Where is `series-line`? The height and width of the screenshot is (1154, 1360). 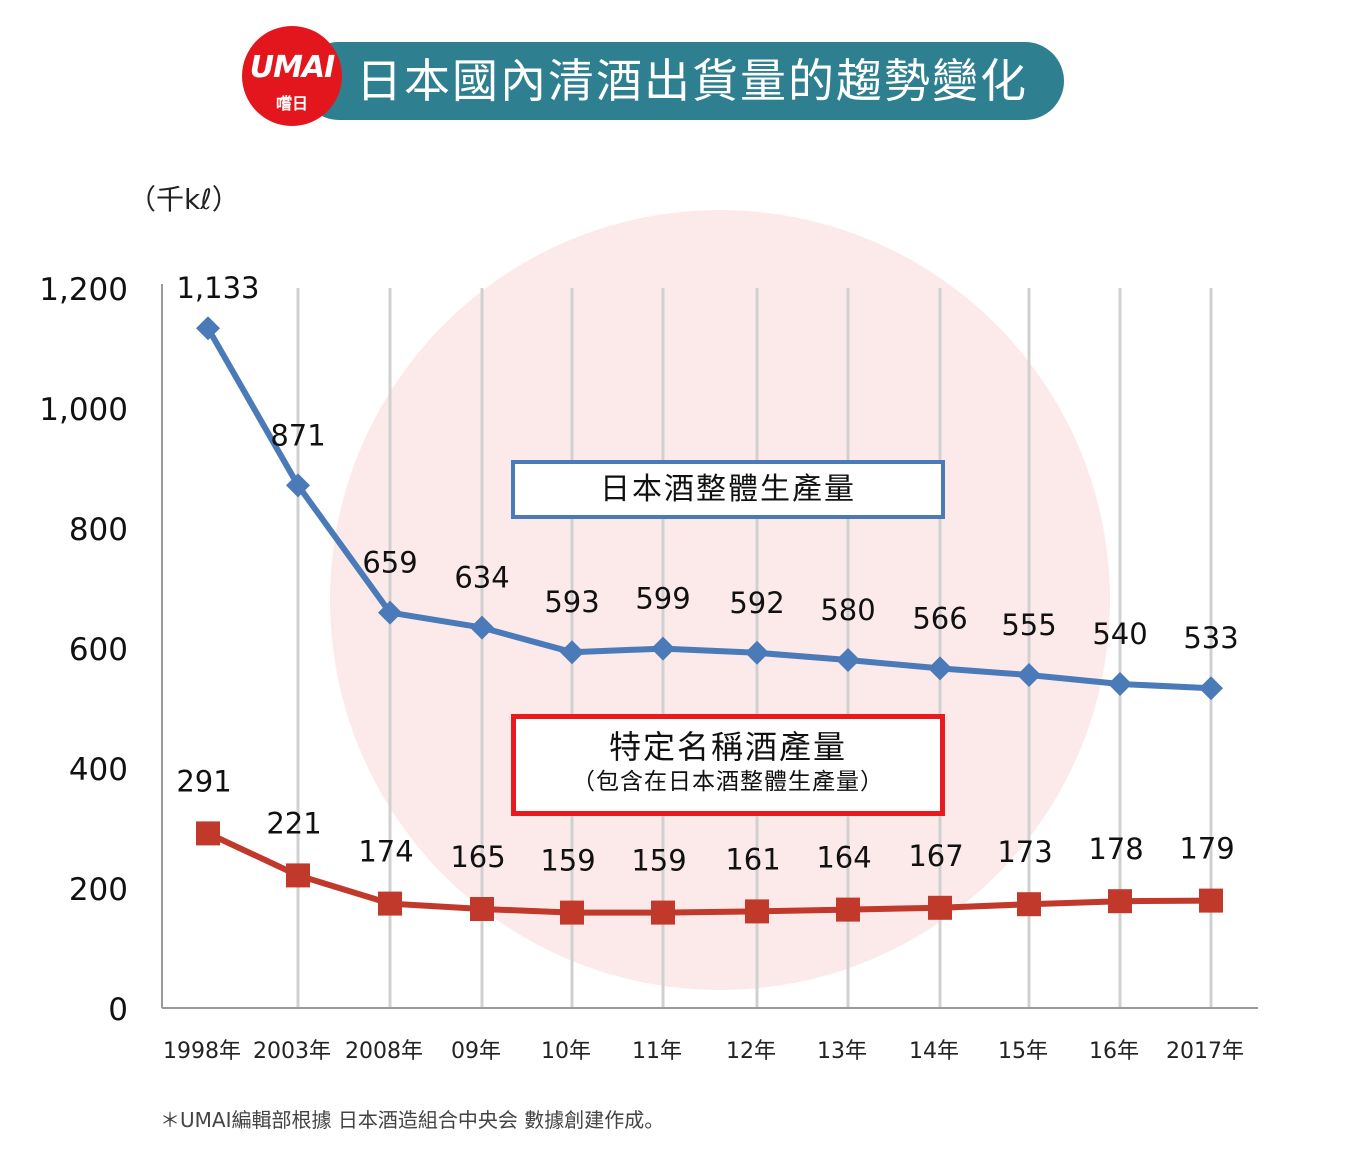
series-line is located at coordinates (709, 873).